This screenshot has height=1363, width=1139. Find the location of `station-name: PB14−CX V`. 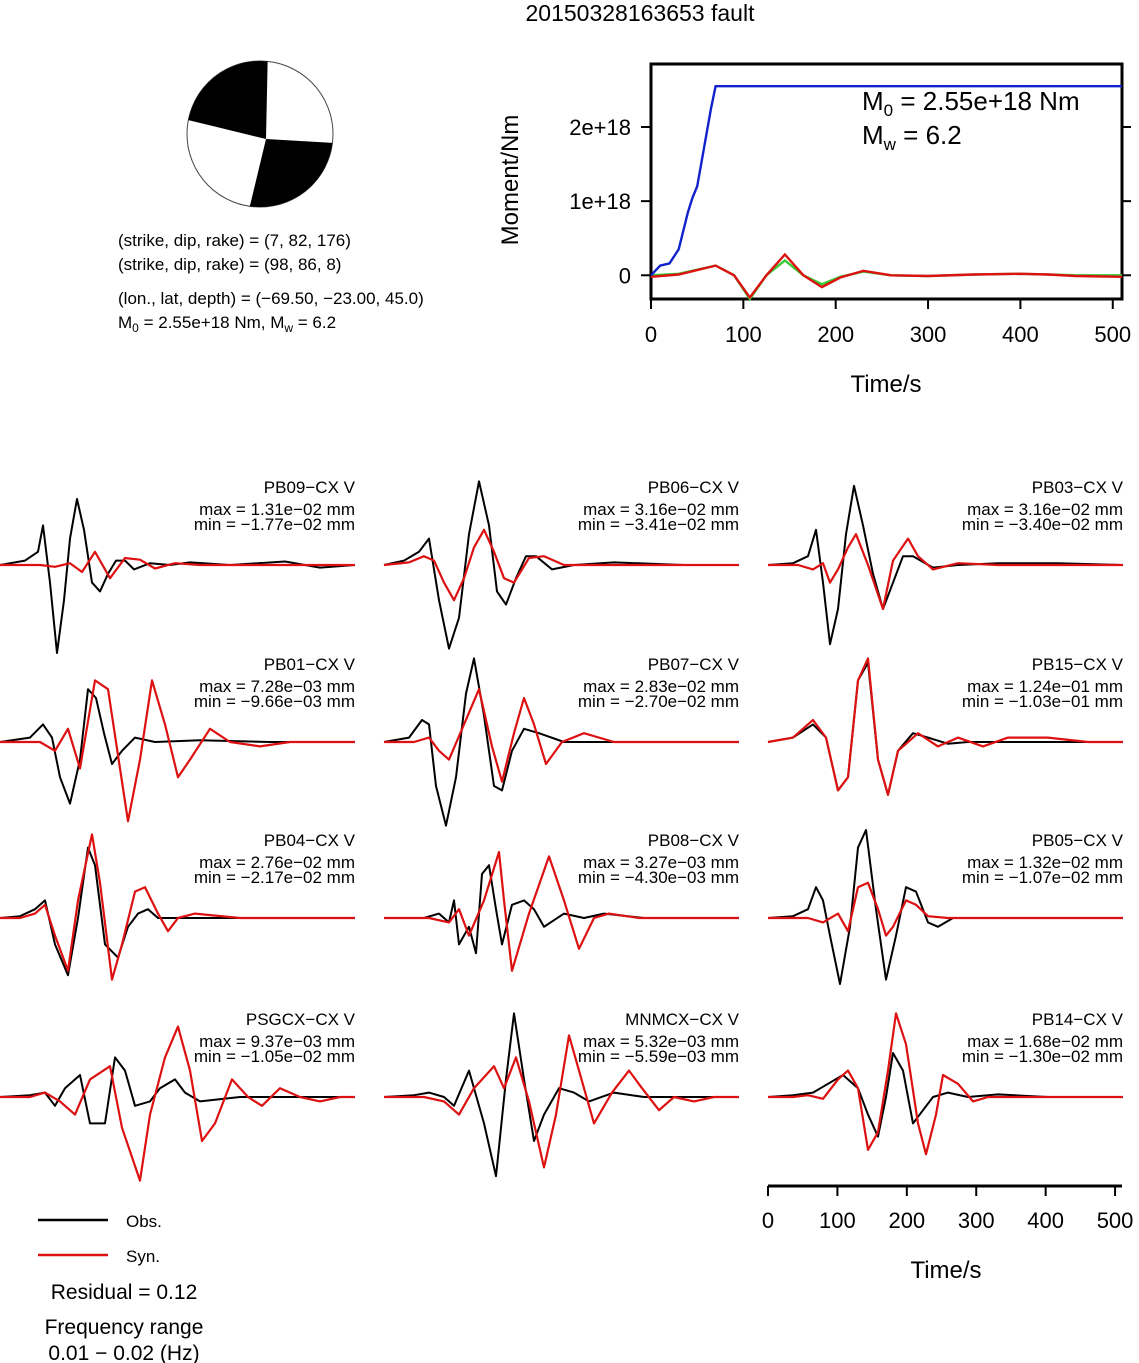

station-name: PB14−CX V is located at coordinates (1078, 1019).